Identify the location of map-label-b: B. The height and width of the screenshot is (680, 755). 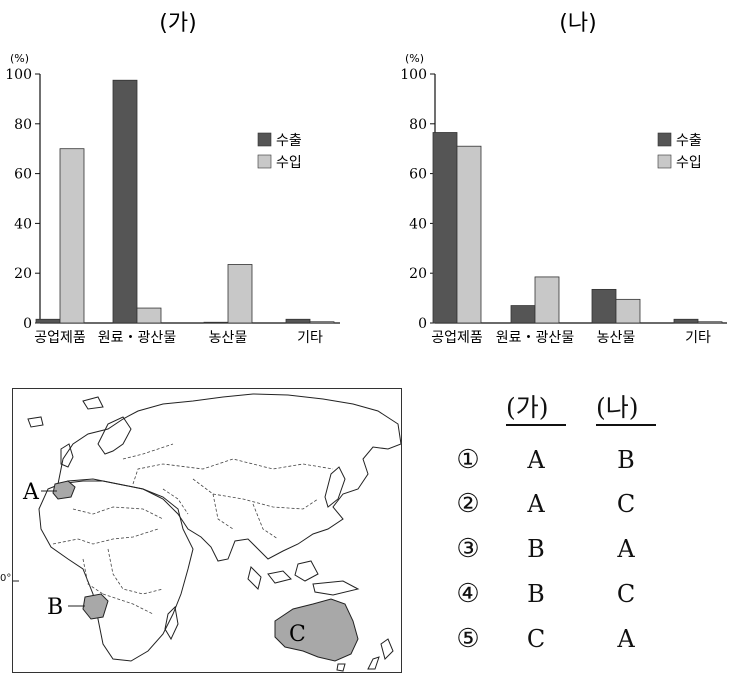
(55, 607).